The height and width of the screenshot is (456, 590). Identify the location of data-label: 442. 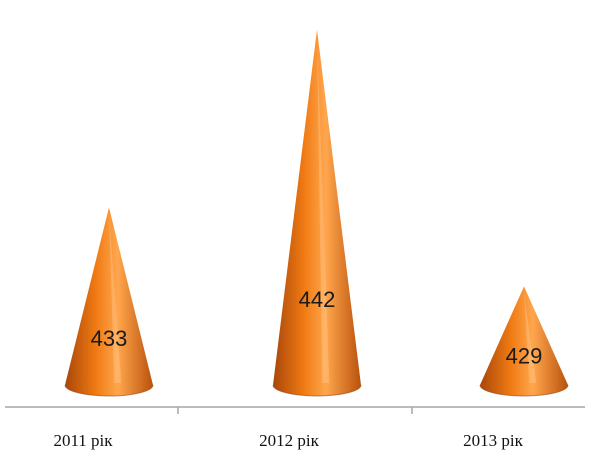
(317, 299).